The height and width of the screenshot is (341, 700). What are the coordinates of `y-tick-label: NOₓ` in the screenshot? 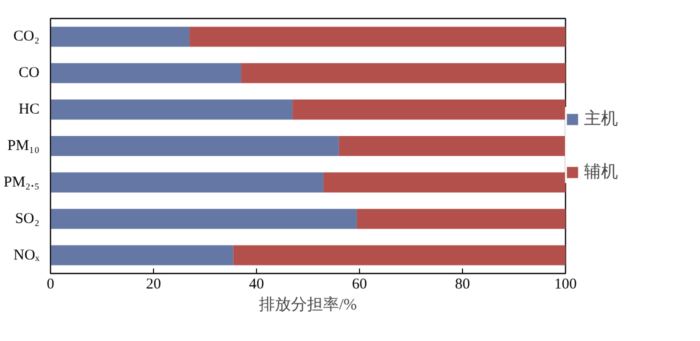 It's located at (26, 255).